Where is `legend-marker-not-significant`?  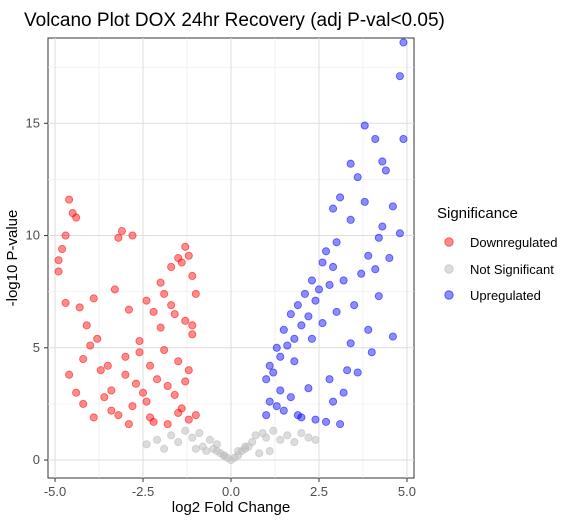
legend-marker-not-significant is located at coordinates (449, 269).